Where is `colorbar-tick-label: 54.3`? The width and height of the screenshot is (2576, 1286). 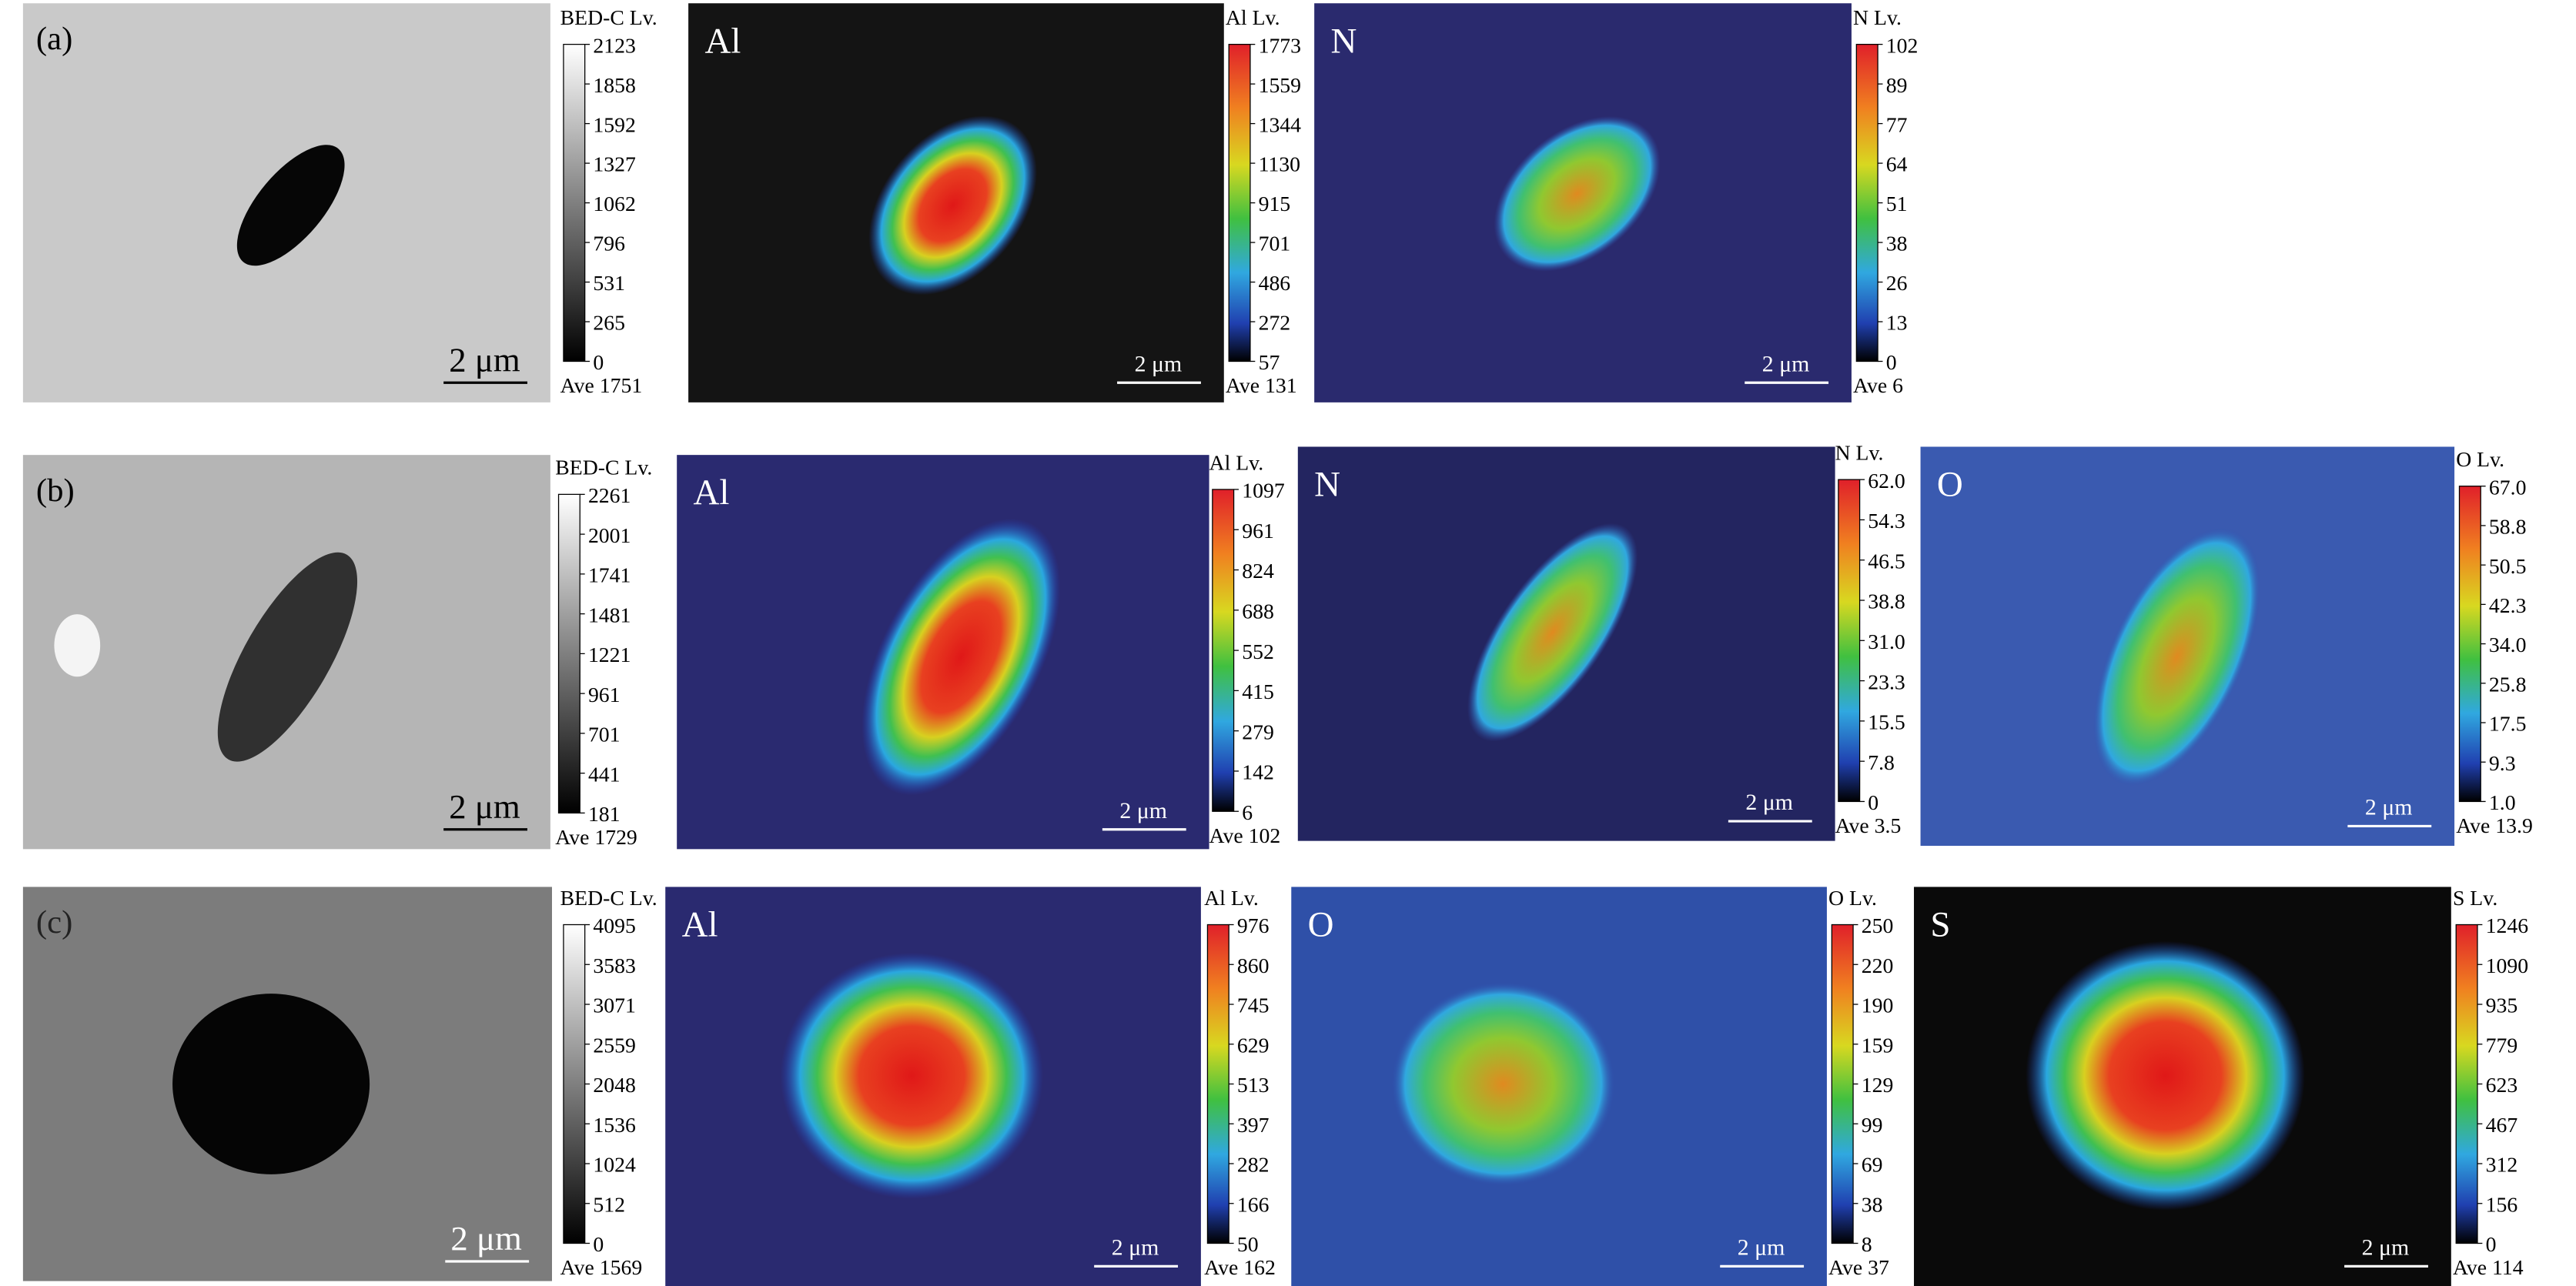 colorbar-tick-label: 54.3 is located at coordinates (1887, 521).